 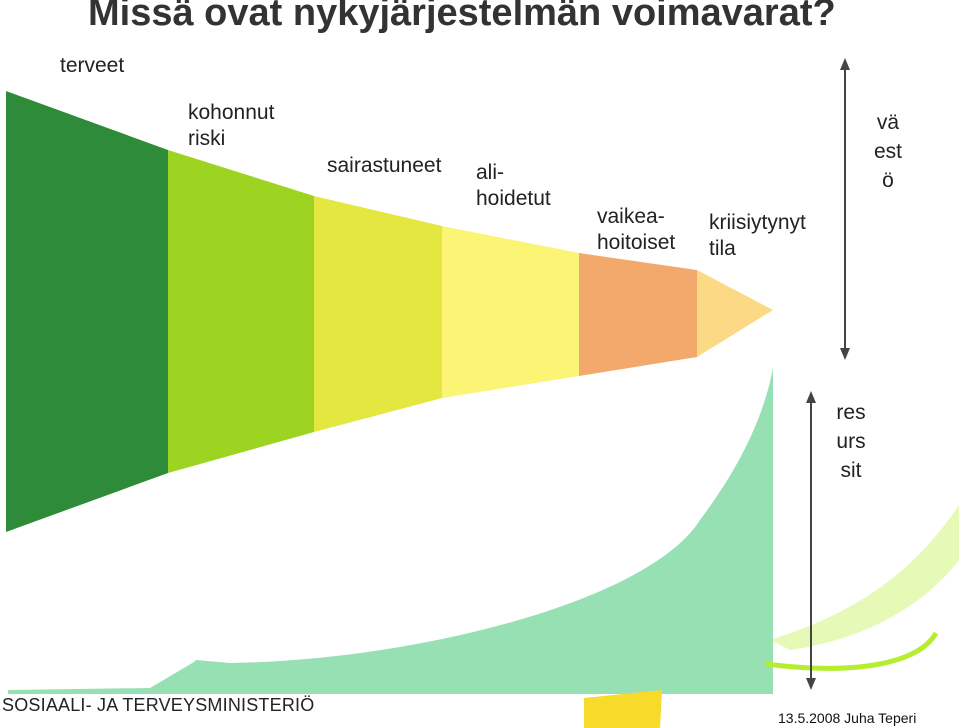 What do you see at coordinates (636, 229) in the screenshot?
I see `label-vaikeahoitoiset: vaikea- hoitoiset` at bounding box center [636, 229].